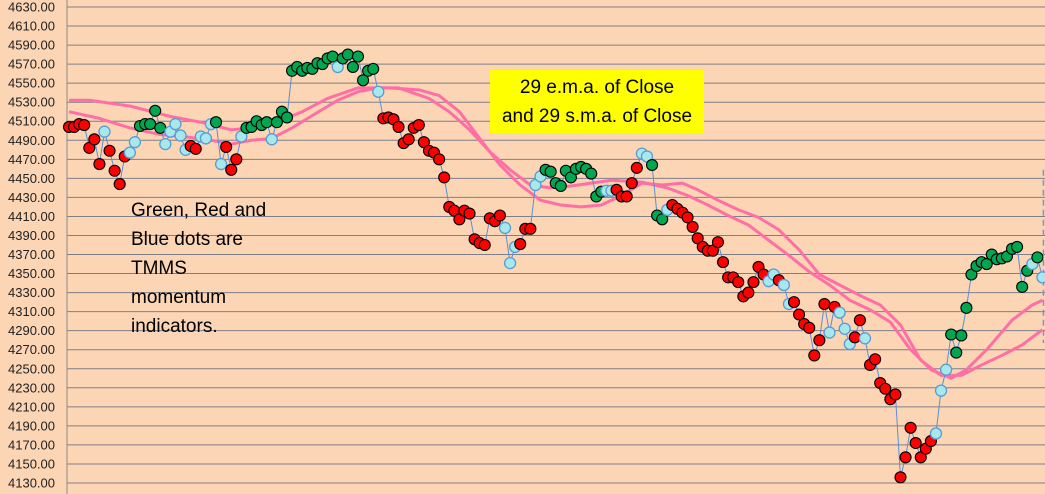 This screenshot has height=494, width=1045. What do you see at coordinates (31, 26) in the screenshot?
I see `y-tick-label: 4610.00` at bounding box center [31, 26].